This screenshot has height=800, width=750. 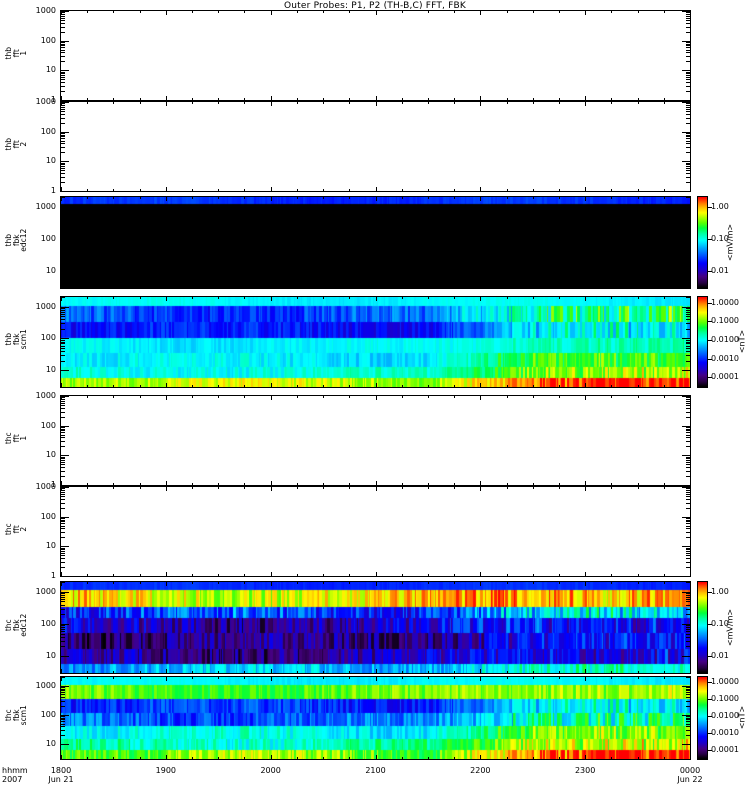 What do you see at coordinates (23, 339) in the screenshot?
I see `y-axis-title-line: scm1` at bounding box center [23, 339].